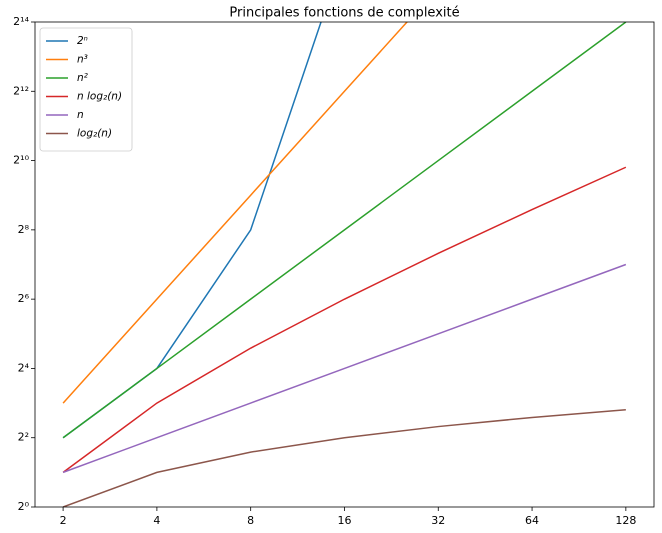  I want to click on legend-label: n², so click(83, 78).